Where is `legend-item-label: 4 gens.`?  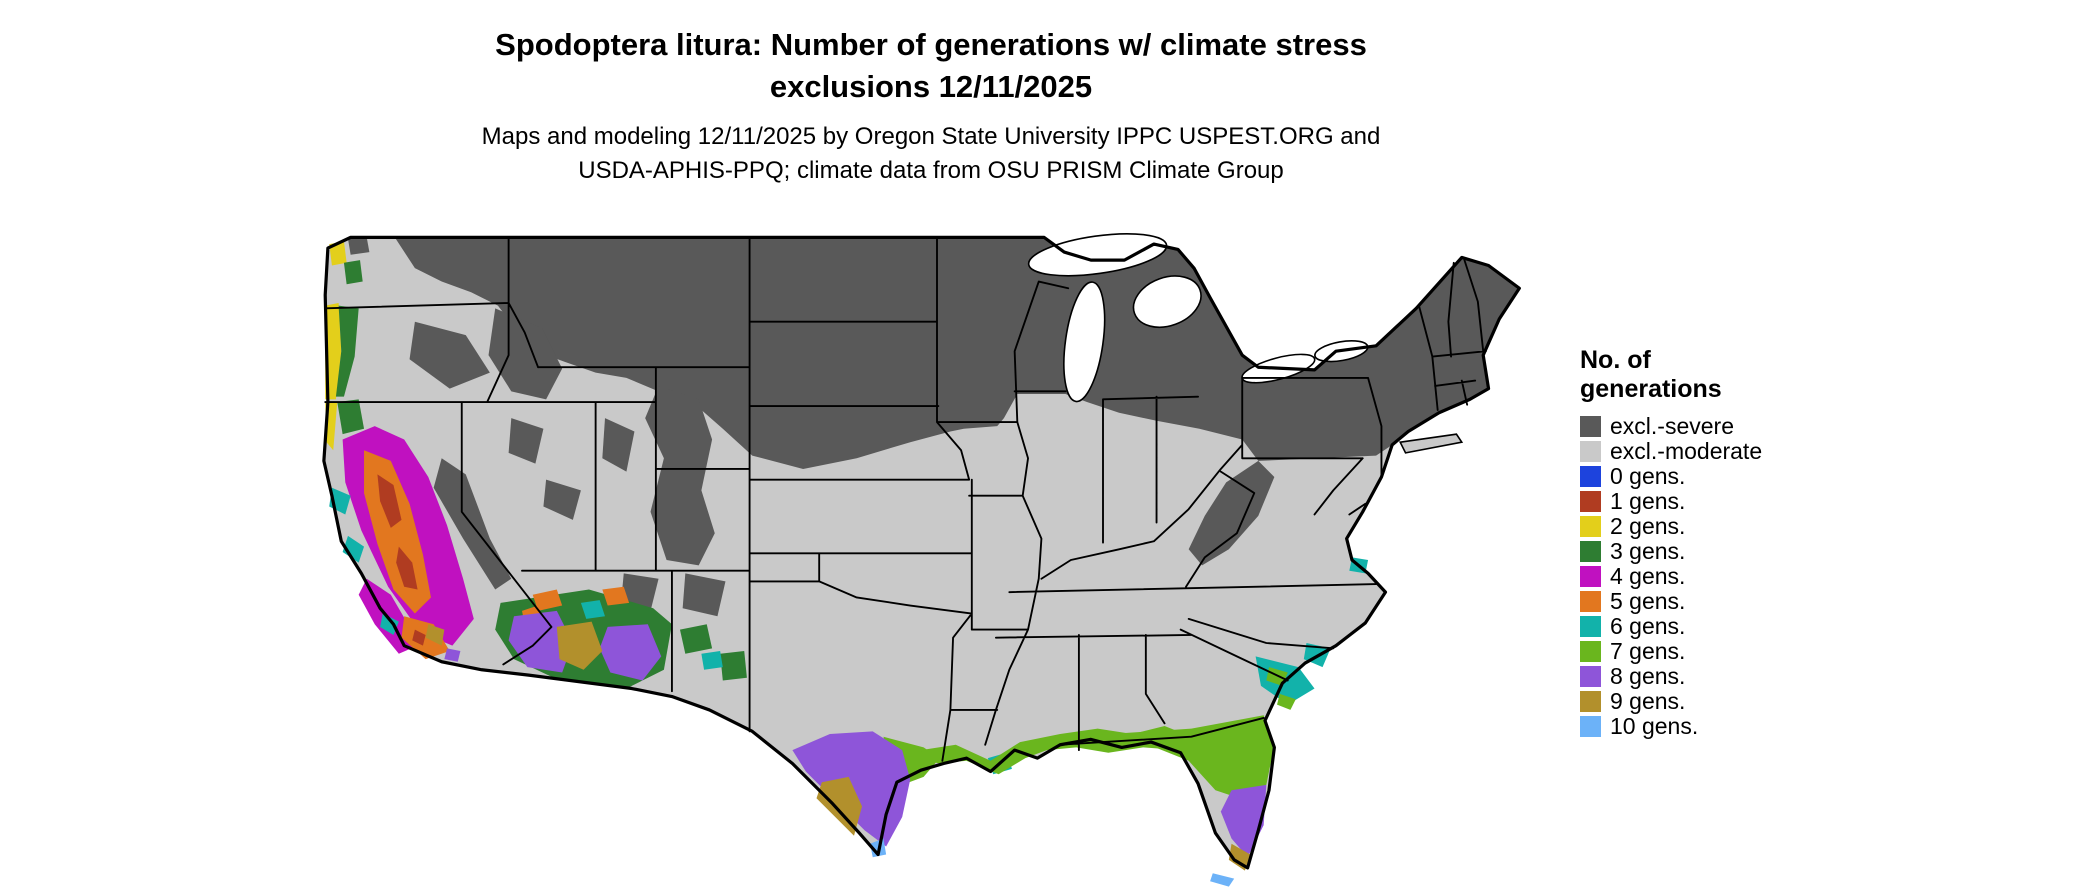 legend-item-label: 4 gens. is located at coordinates (1648, 576).